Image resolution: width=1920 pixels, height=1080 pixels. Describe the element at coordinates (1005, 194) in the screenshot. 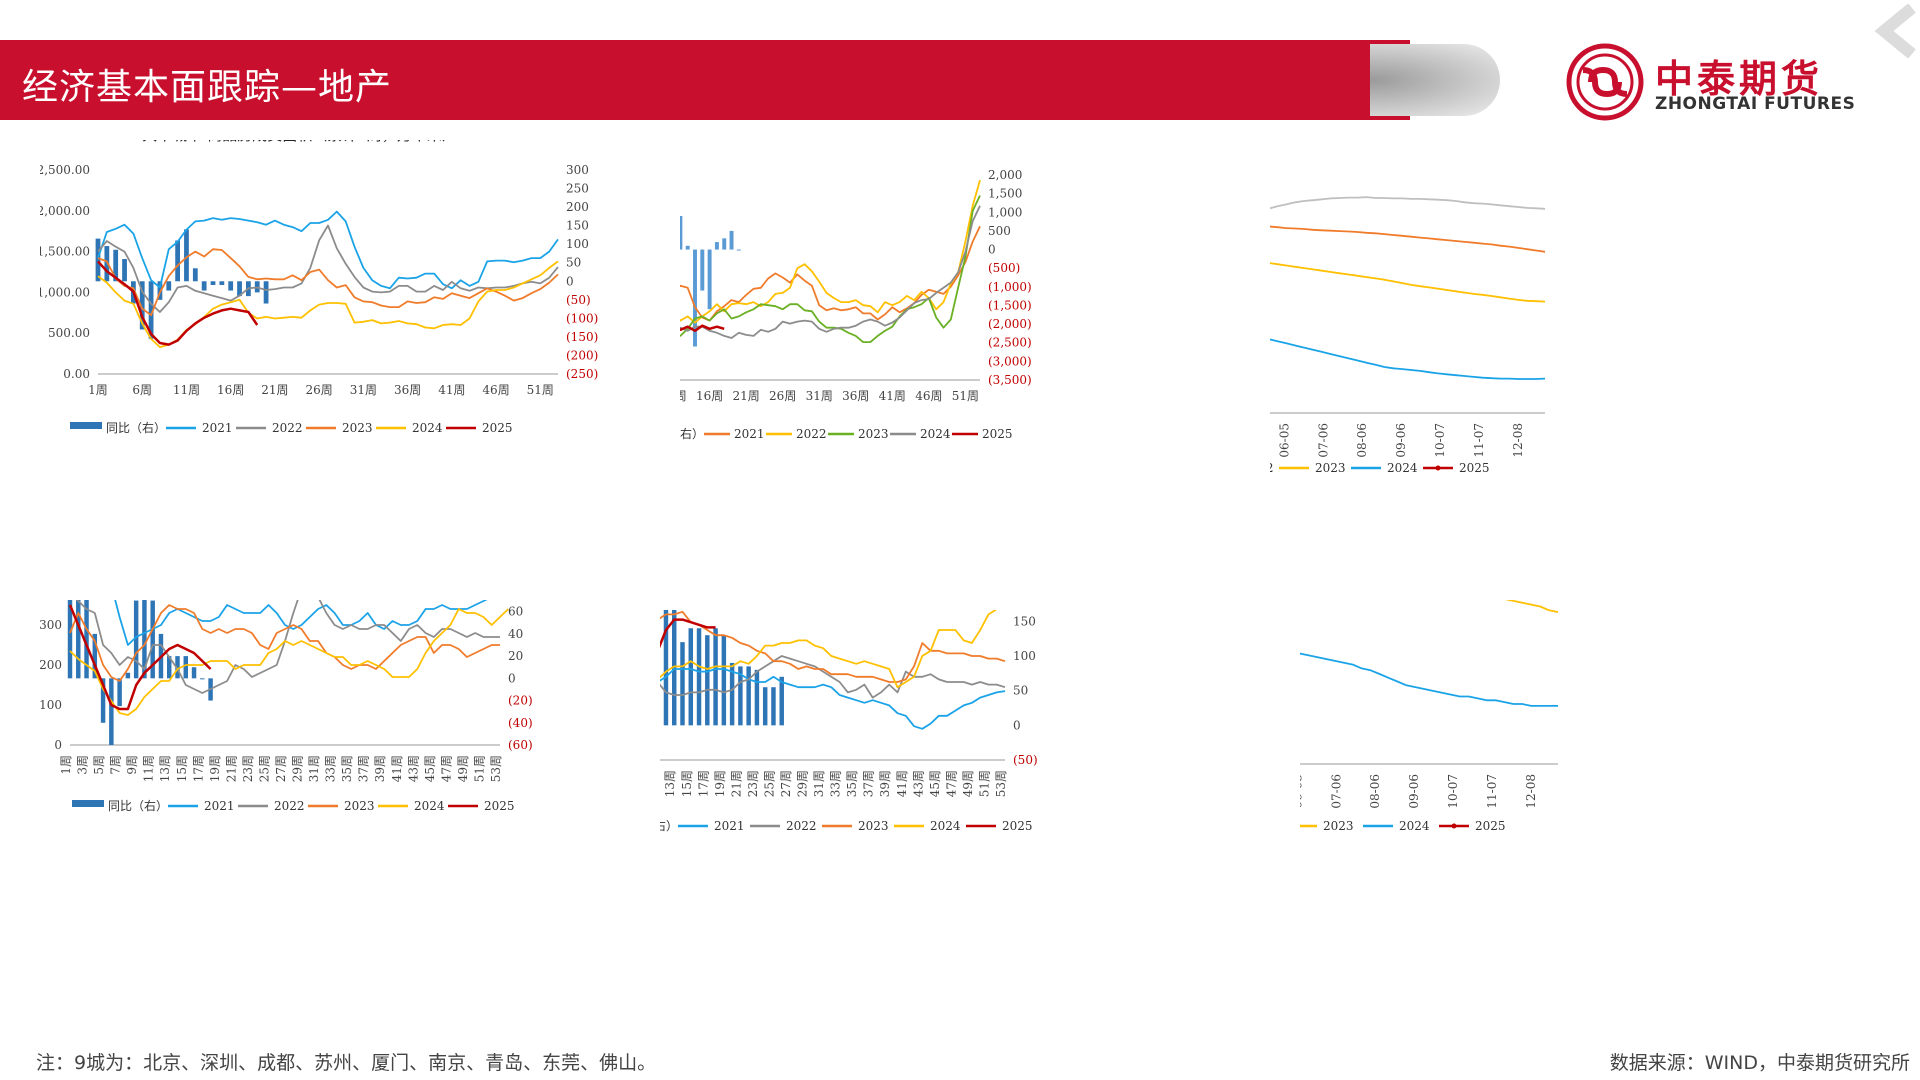

I see `y-right-tick-label: 1,500` at that location.